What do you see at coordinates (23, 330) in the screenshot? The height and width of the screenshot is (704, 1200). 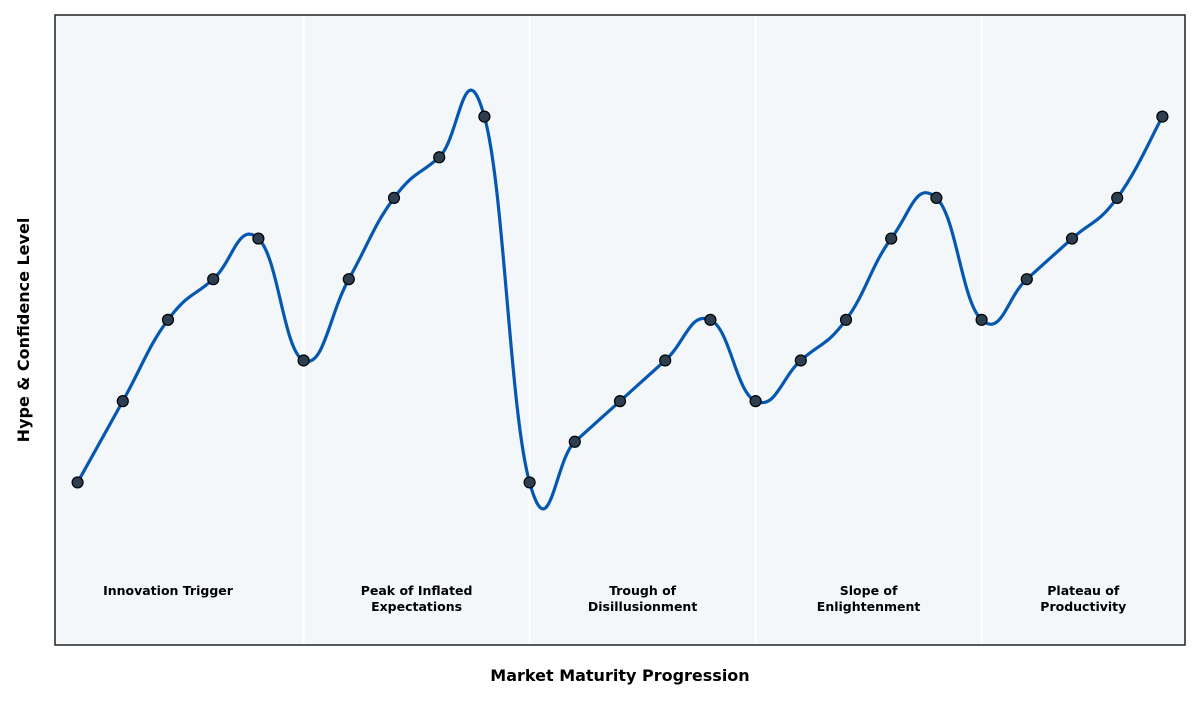 I see `y-axis-label: Hype & Confidence Level` at bounding box center [23, 330].